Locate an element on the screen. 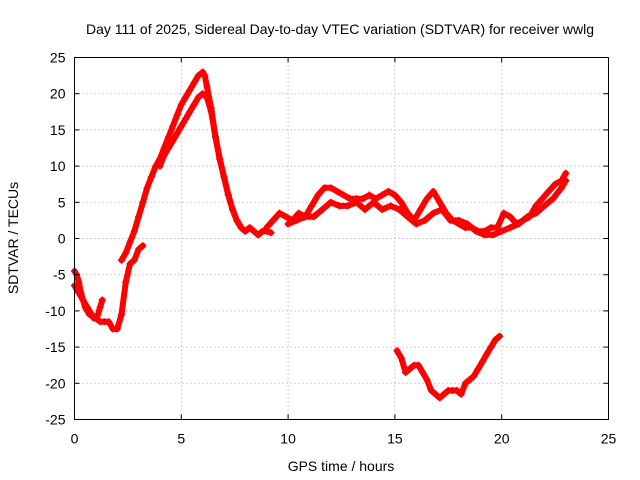  y-tick-label: 10 is located at coordinates (58, 166).